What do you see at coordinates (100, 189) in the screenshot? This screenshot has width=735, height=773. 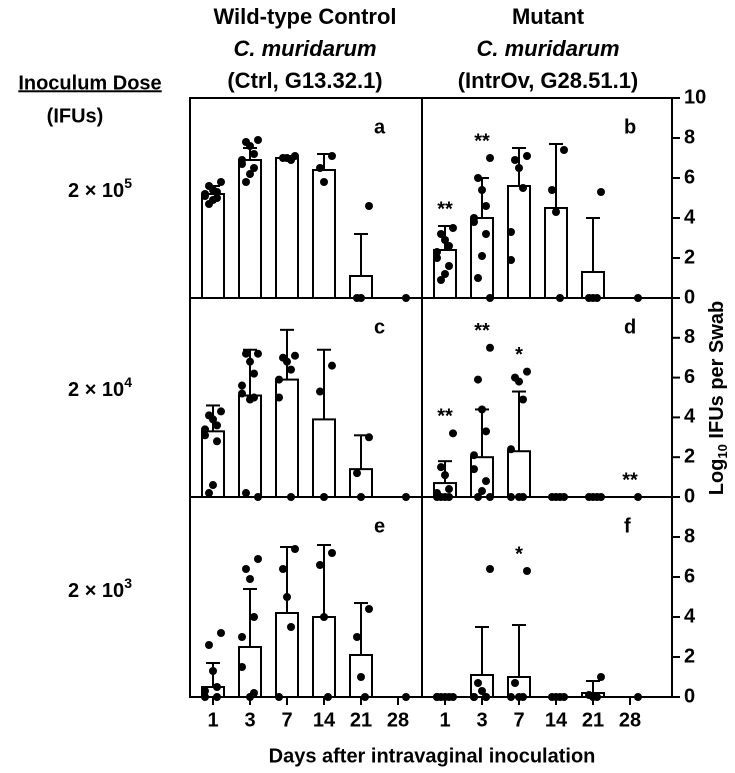 I see `row-label: 2 × 10⁵` at bounding box center [100, 189].